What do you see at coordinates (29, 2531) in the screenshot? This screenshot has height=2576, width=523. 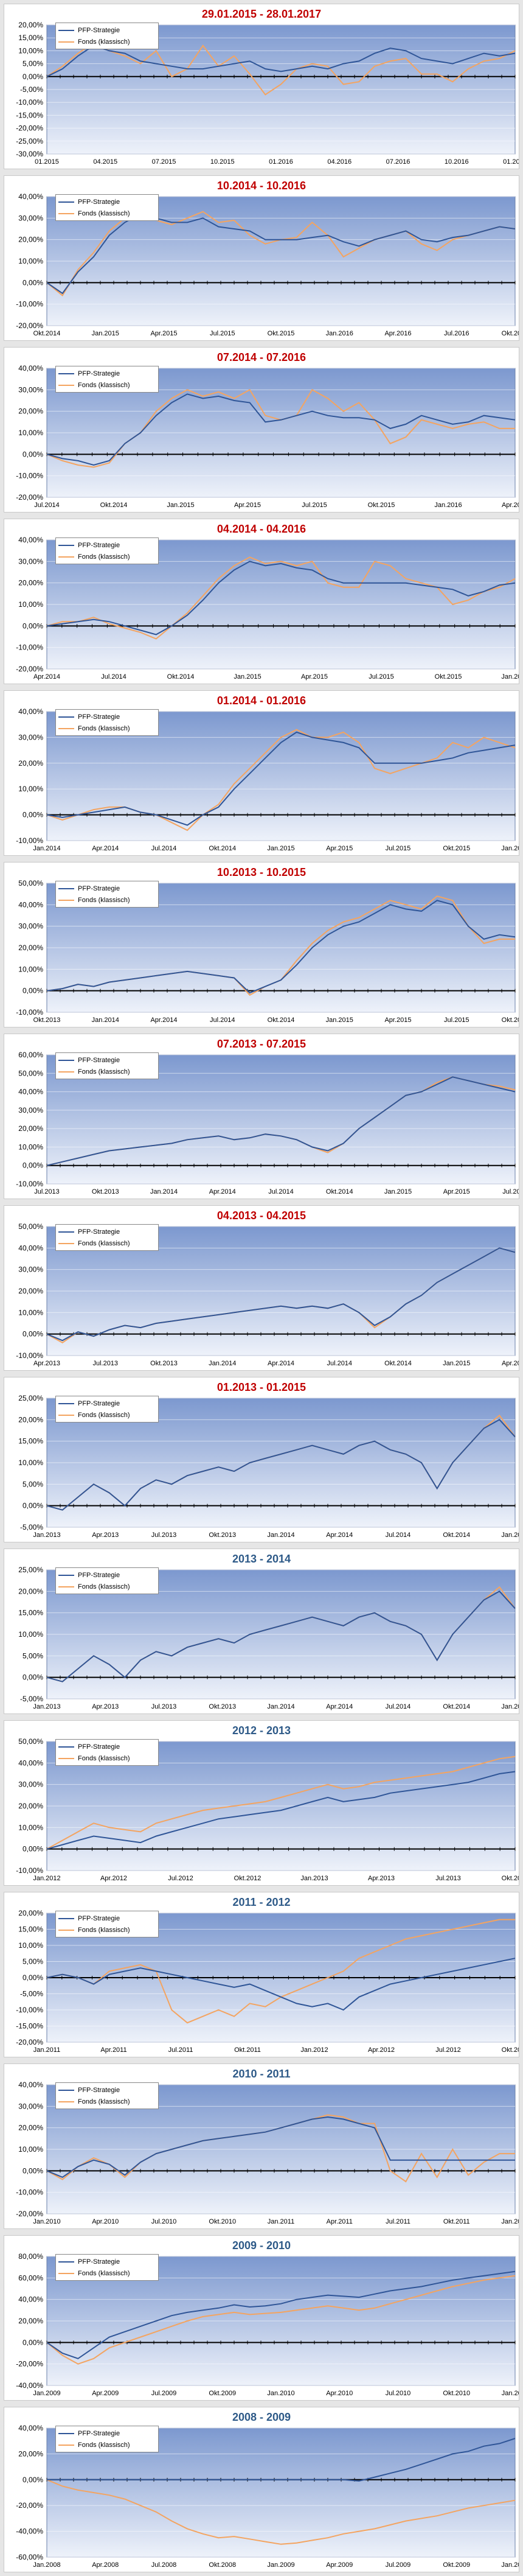 I see `y-tick-label: -40,00%` at bounding box center [29, 2531].